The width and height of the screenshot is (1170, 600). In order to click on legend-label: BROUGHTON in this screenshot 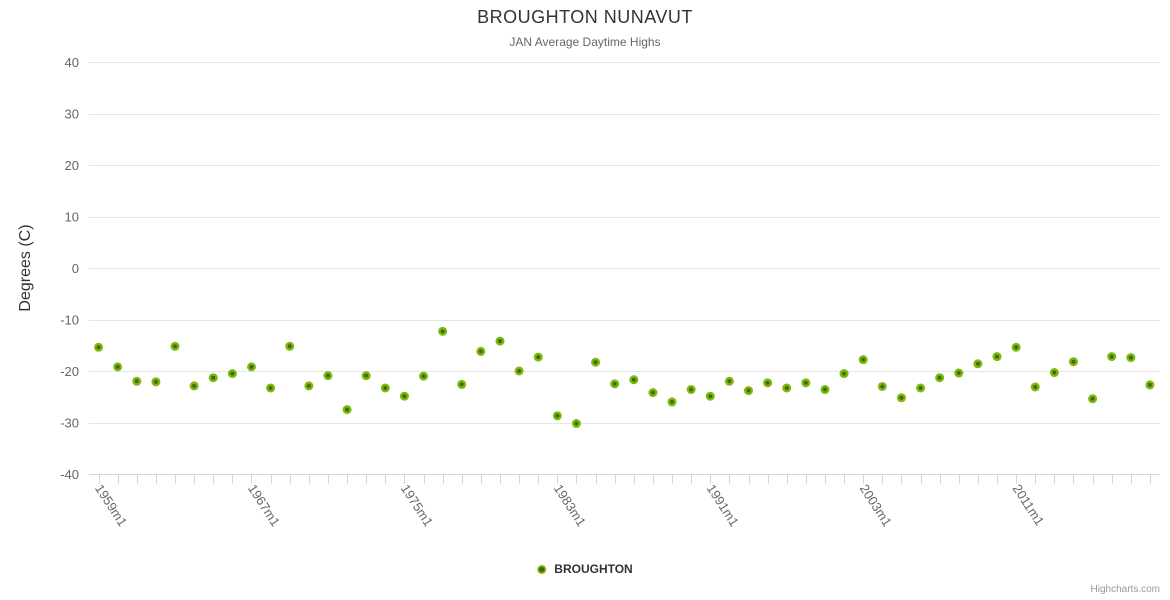, I will do `click(593, 569)`.